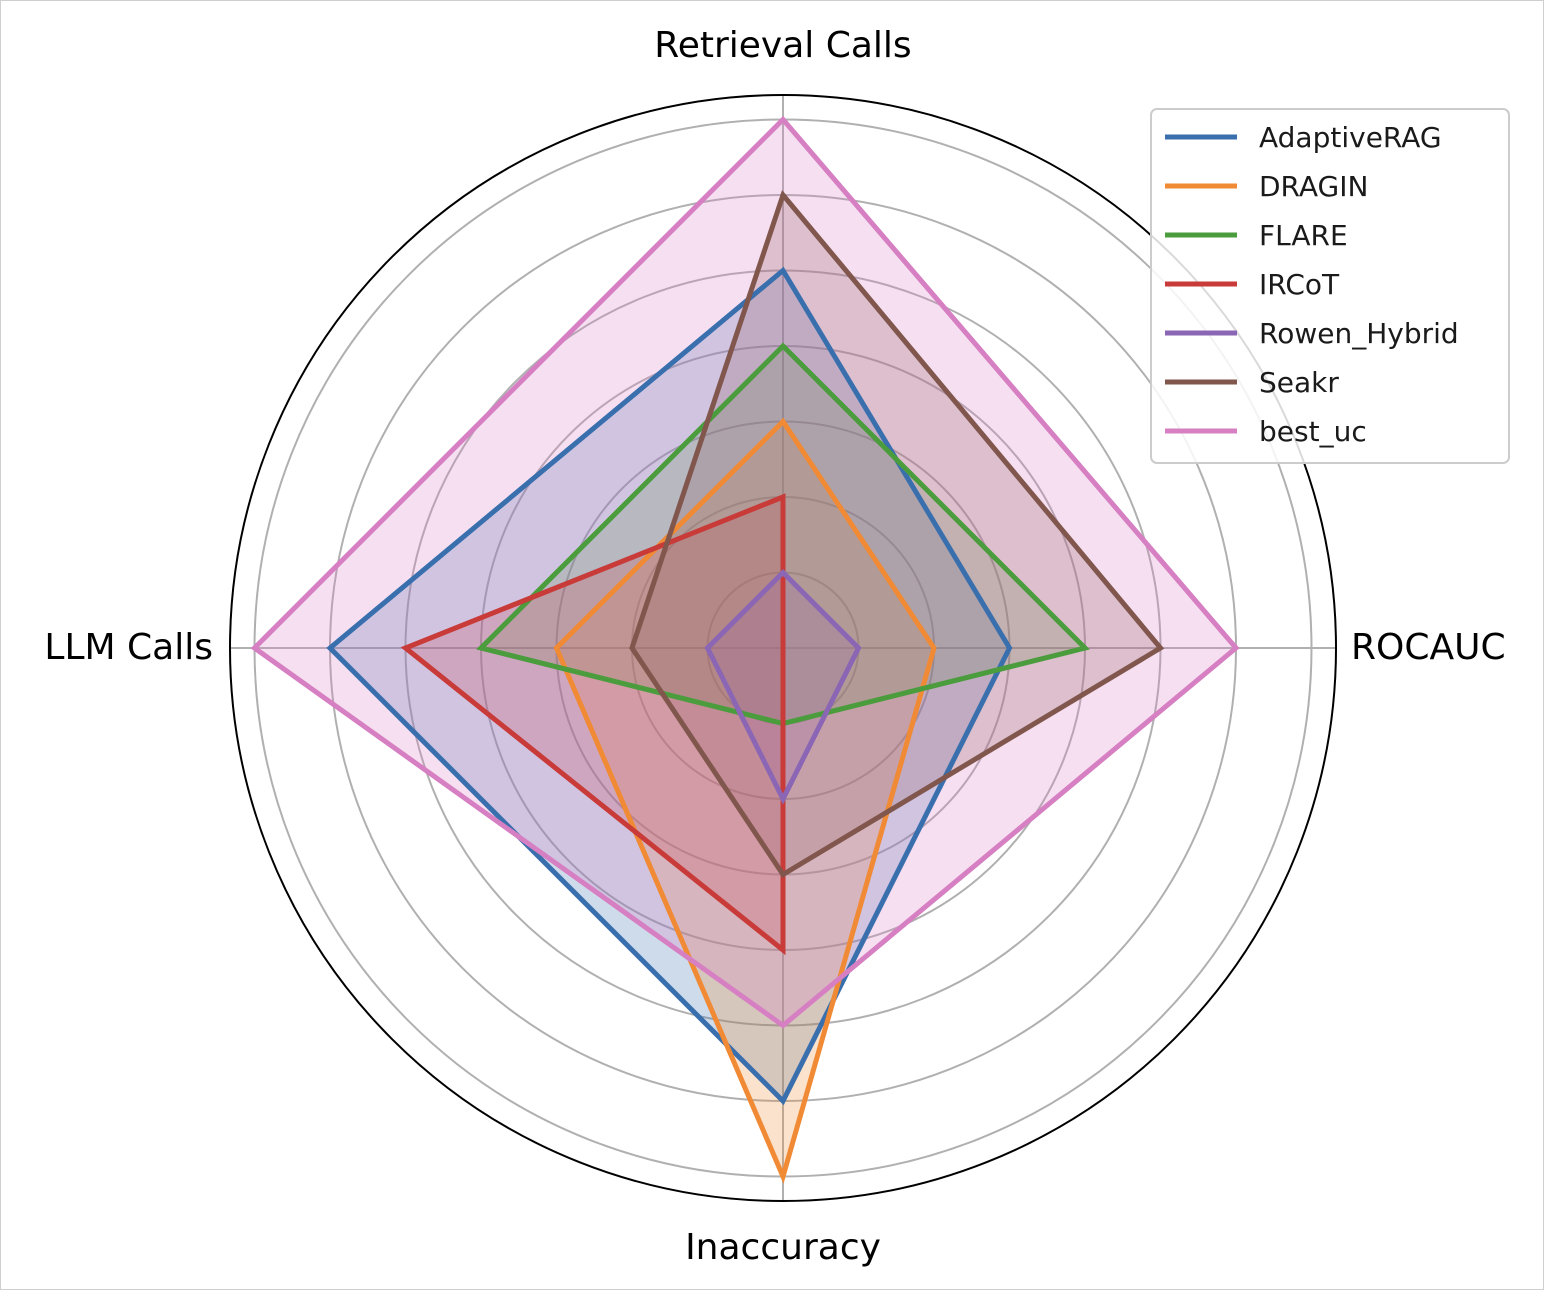 Image resolution: width=1544 pixels, height=1293 pixels. I want to click on legend-label: DRAGIN, so click(1313, 186).